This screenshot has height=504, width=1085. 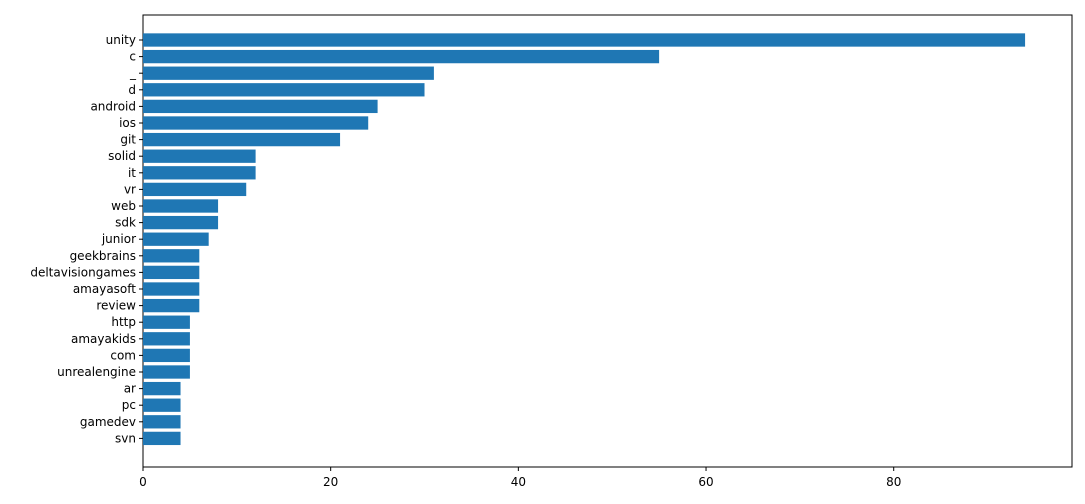 I want to click on y-tick-label: svn, so click(x=125, y=438).